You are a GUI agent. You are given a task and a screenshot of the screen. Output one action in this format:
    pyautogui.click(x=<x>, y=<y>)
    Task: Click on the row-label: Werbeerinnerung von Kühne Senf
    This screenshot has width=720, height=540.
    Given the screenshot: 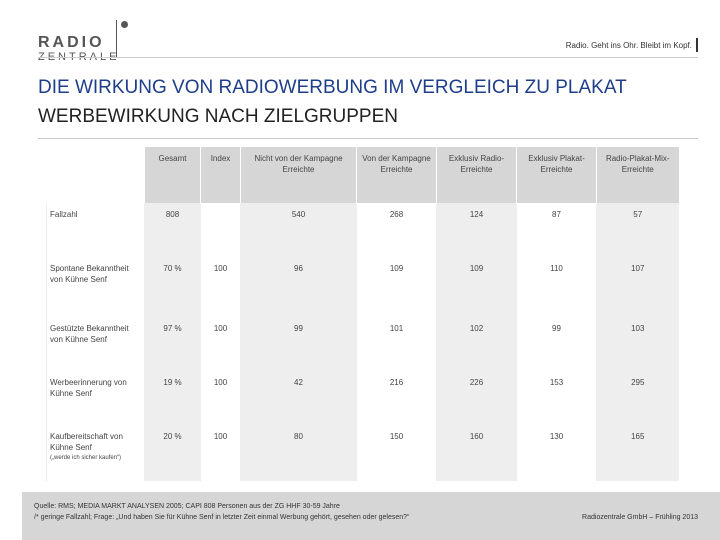 What is the action you would take?
    pyautogui.click(x=95, y=398)
    